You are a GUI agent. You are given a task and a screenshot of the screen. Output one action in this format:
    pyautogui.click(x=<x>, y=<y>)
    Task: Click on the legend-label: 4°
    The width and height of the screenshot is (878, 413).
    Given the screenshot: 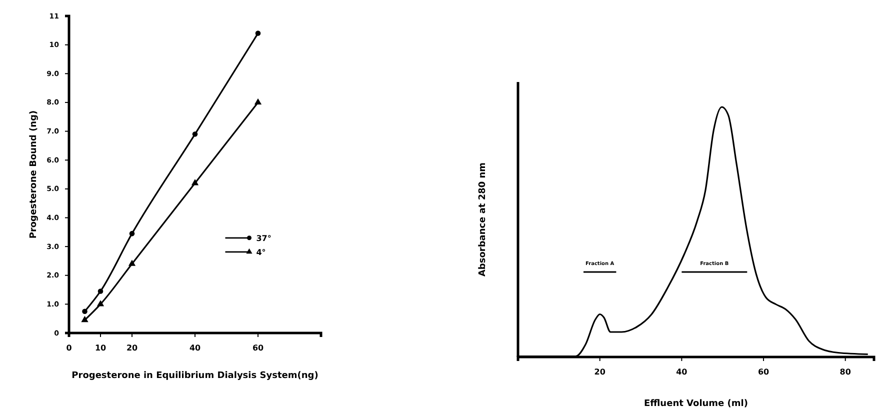 What is the action you would take?
    pyautogui.click(x=261, y=252)
    